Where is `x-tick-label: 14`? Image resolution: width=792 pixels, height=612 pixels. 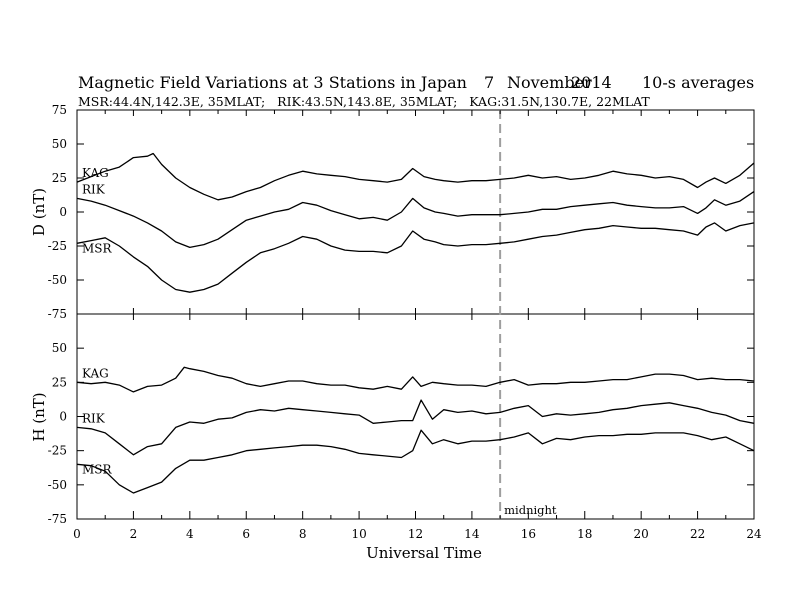
x-tick-label: 14 is located at coordinates (472, 534).